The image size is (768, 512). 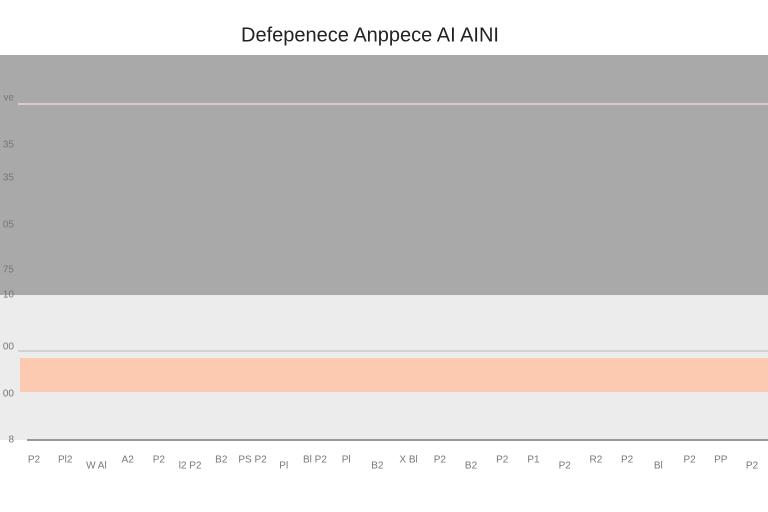 I want to click on y-tick-label: 05, so click(x=9, y=225).